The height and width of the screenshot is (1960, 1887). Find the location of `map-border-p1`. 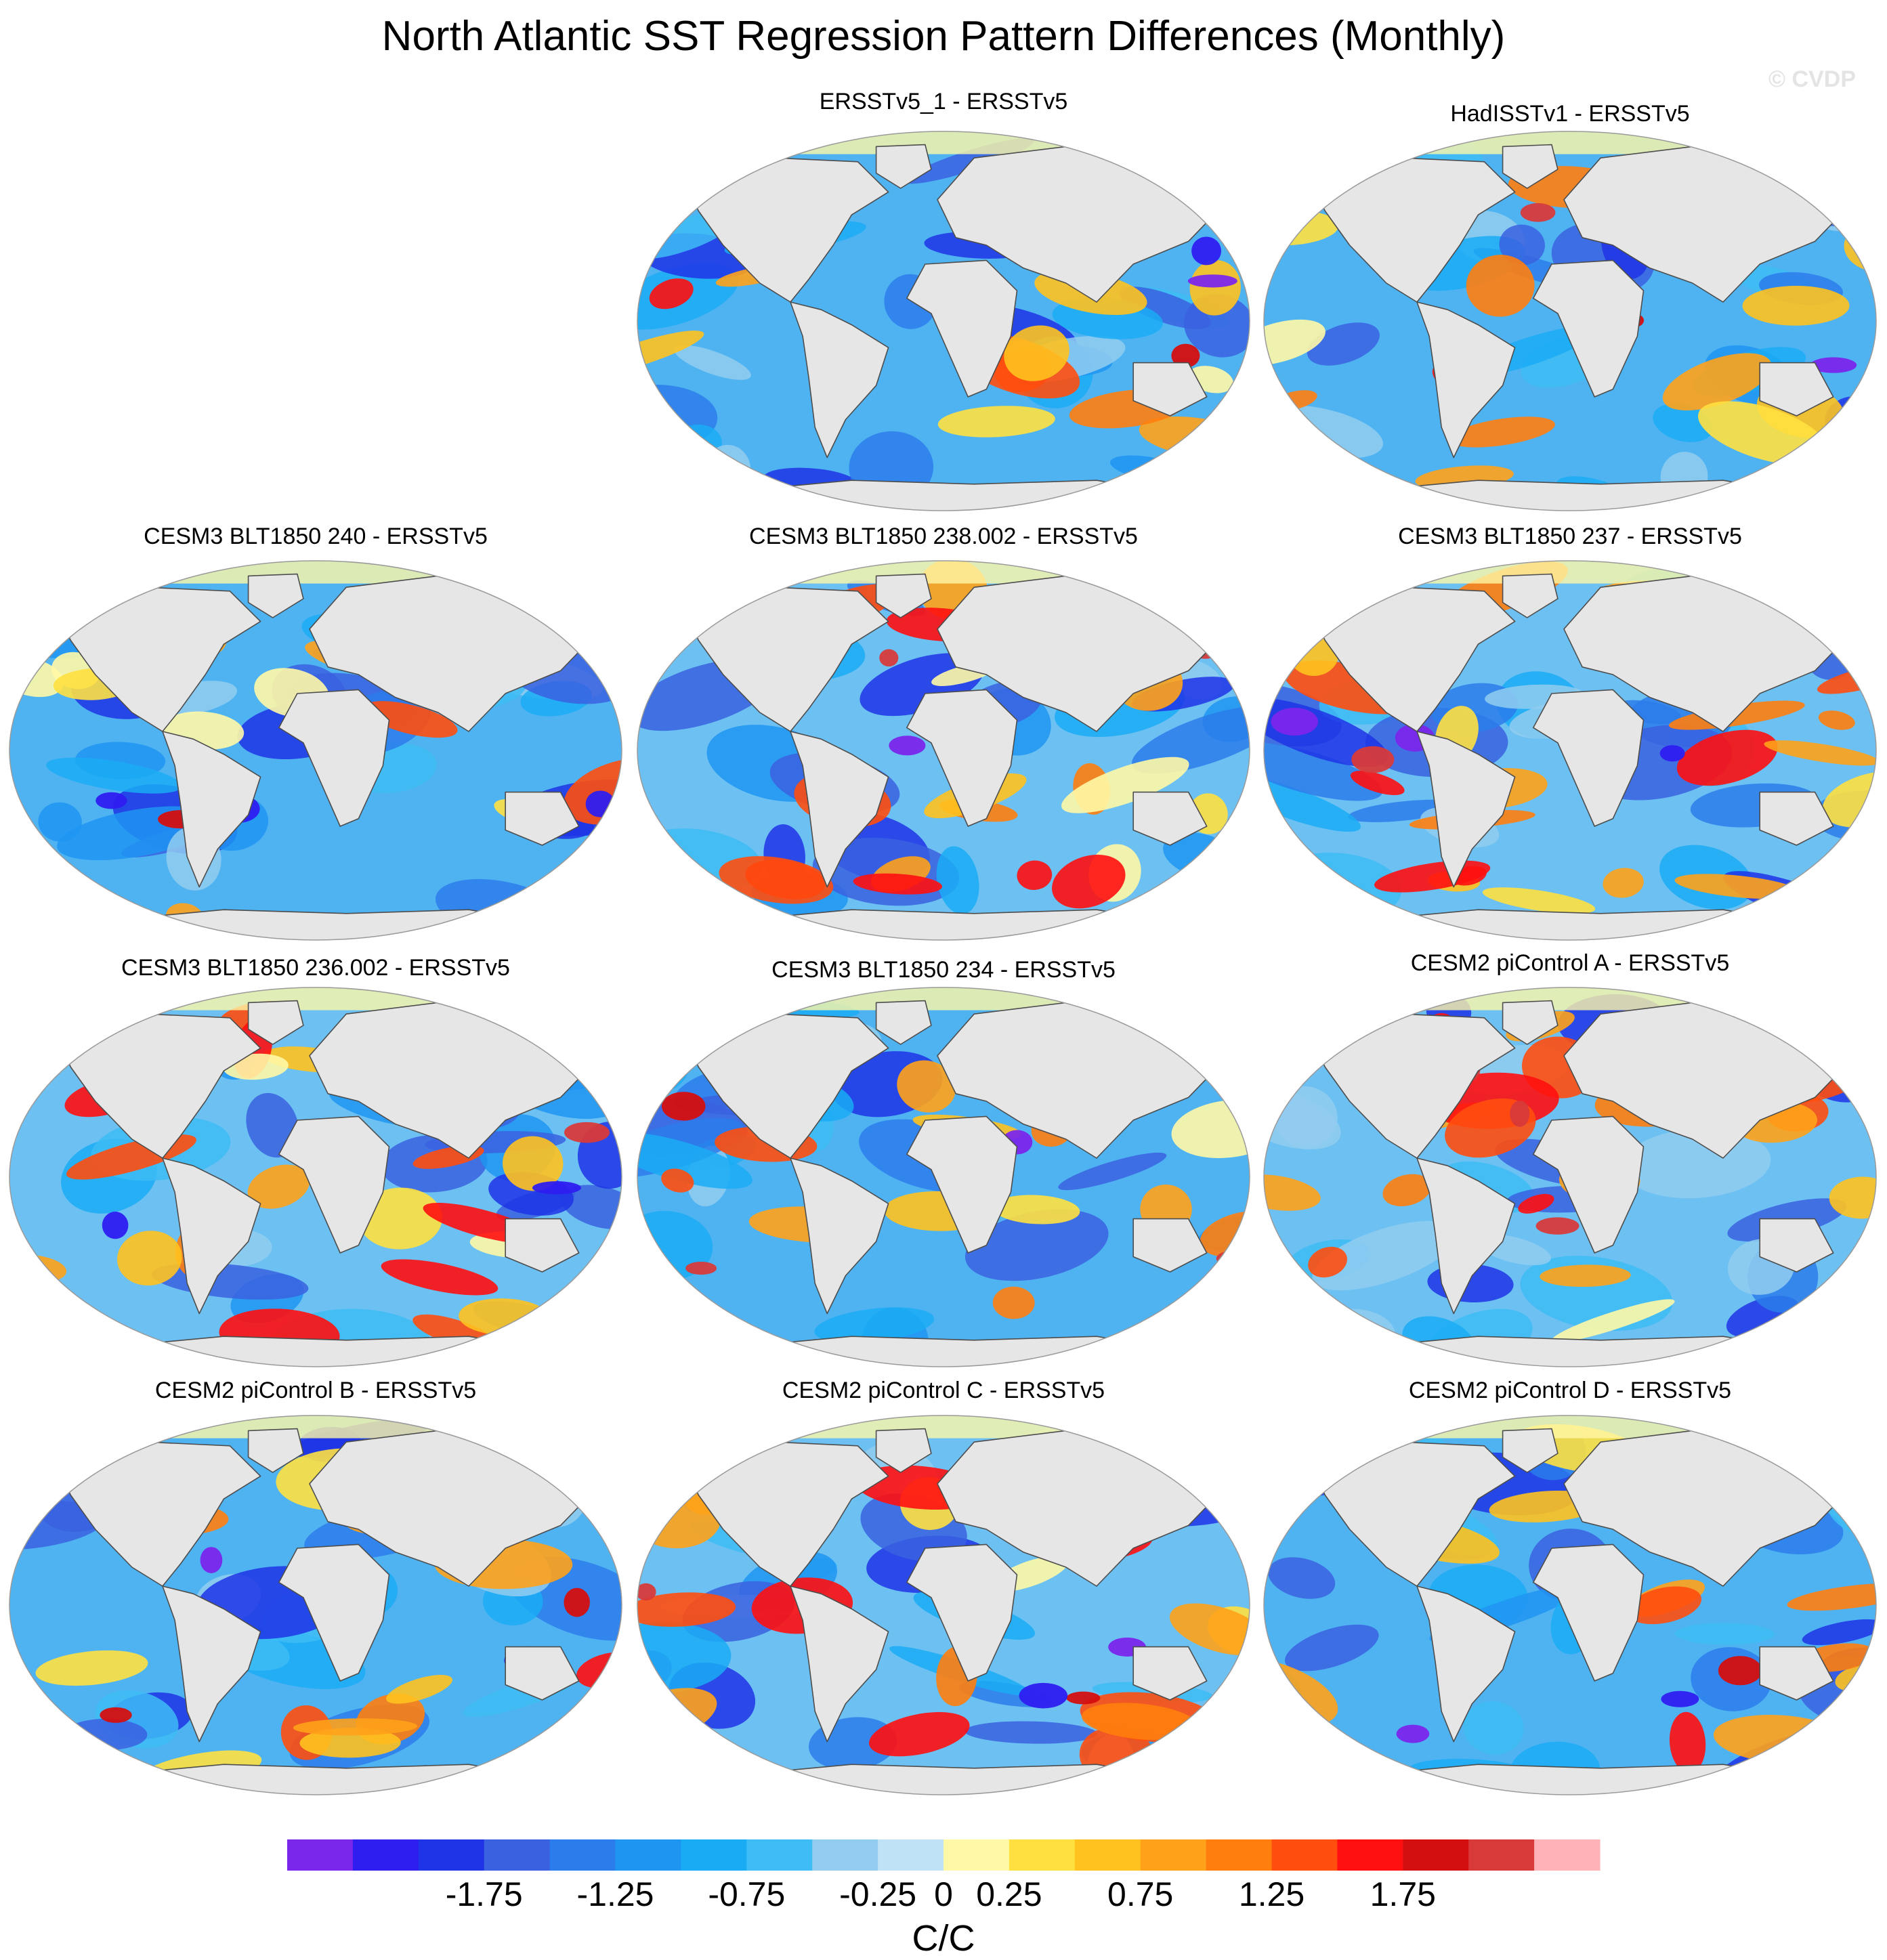

map-border-p1 is located at coordinates (944, 321).